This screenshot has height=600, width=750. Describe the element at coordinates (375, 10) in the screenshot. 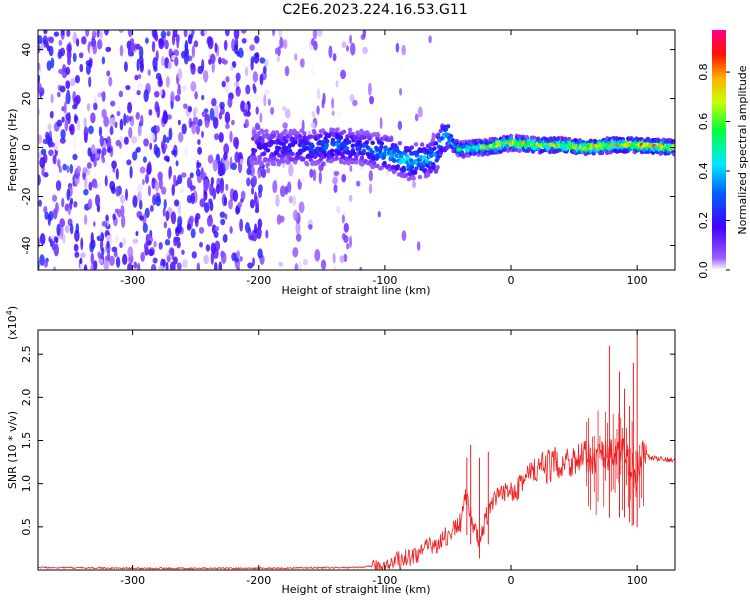

I see `chart-title: C2E6.2023.224.16.53.G11` at that location.